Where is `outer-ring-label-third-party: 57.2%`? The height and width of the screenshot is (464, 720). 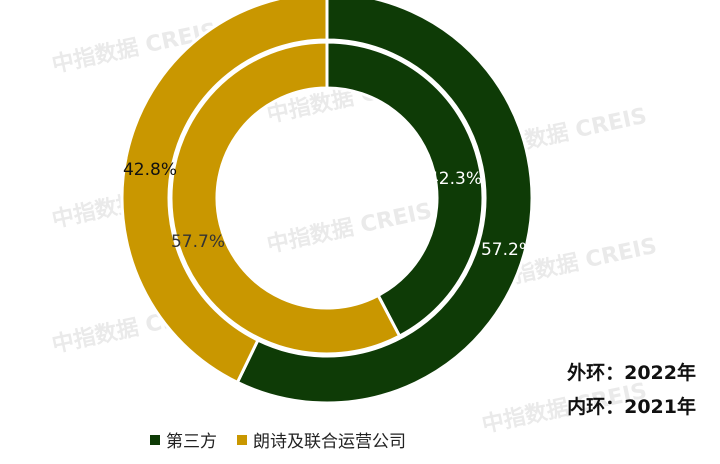 outer-ring-label-third-party: 57.2% is located at coordinates (508, 250).